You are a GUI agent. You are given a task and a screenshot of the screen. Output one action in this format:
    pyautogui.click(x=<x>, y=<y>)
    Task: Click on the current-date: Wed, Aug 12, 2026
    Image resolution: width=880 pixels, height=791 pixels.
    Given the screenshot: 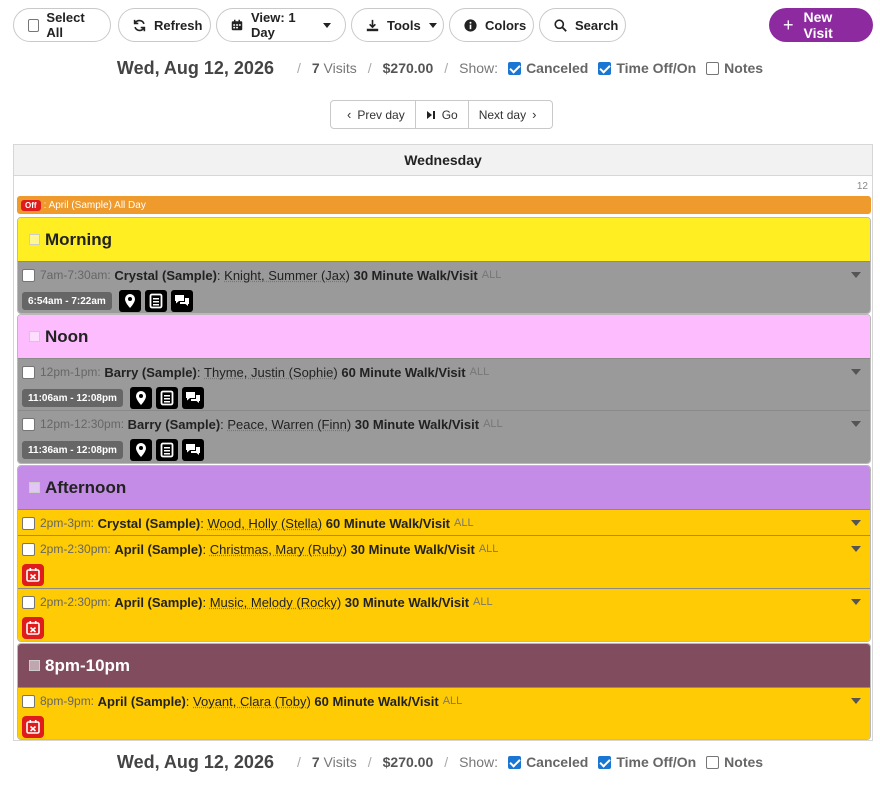 What is the action you would take?
    pyautogui.click(x=195, y=67)
    